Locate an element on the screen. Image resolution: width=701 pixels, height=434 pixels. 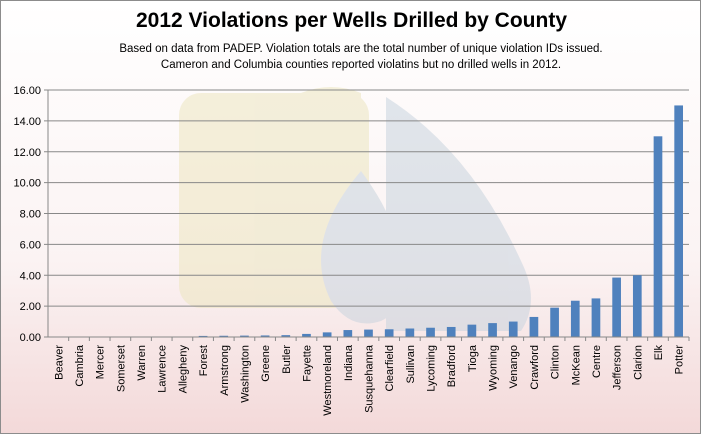
x-tick-label: Venango is located at coordinates (514, 366).